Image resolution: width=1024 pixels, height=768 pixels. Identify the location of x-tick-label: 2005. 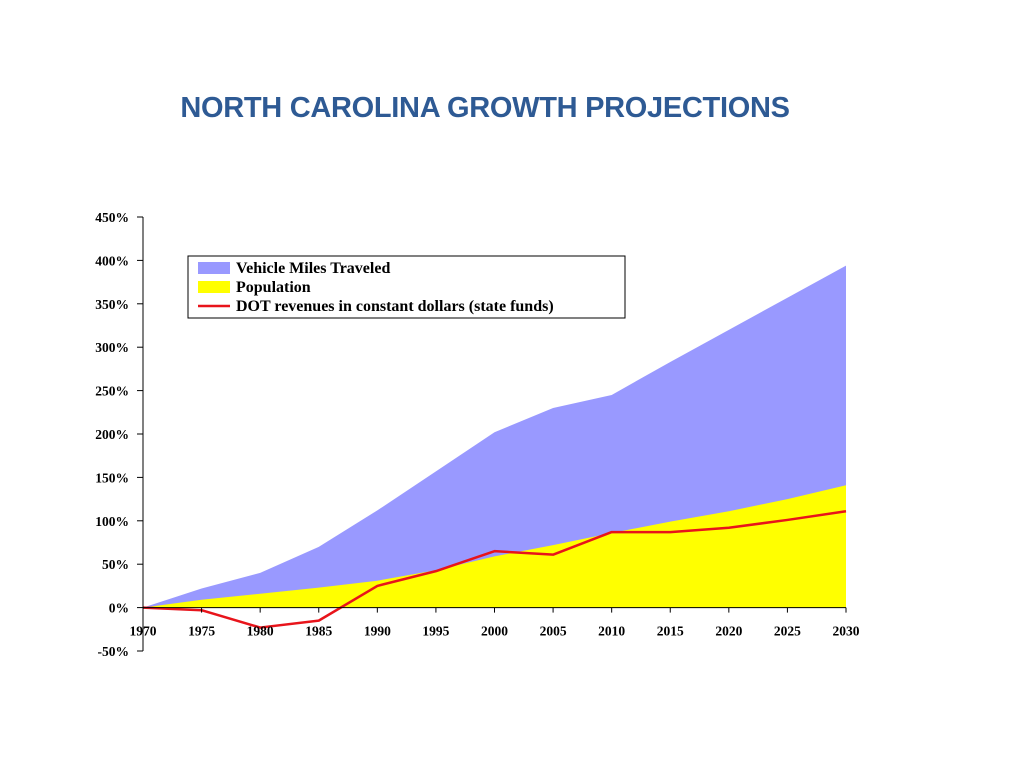
(553, 631).